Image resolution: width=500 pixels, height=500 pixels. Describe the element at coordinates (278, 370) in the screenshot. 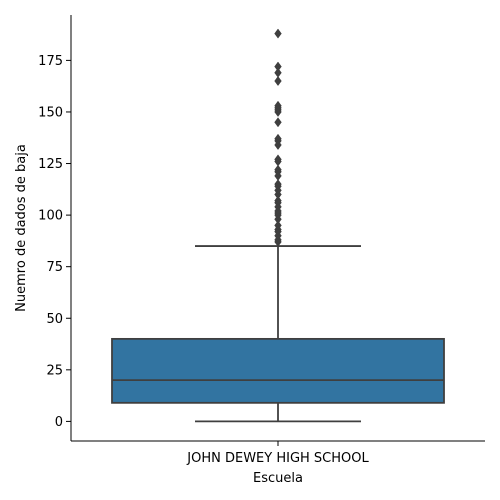

I see `iqr-box` at that location.